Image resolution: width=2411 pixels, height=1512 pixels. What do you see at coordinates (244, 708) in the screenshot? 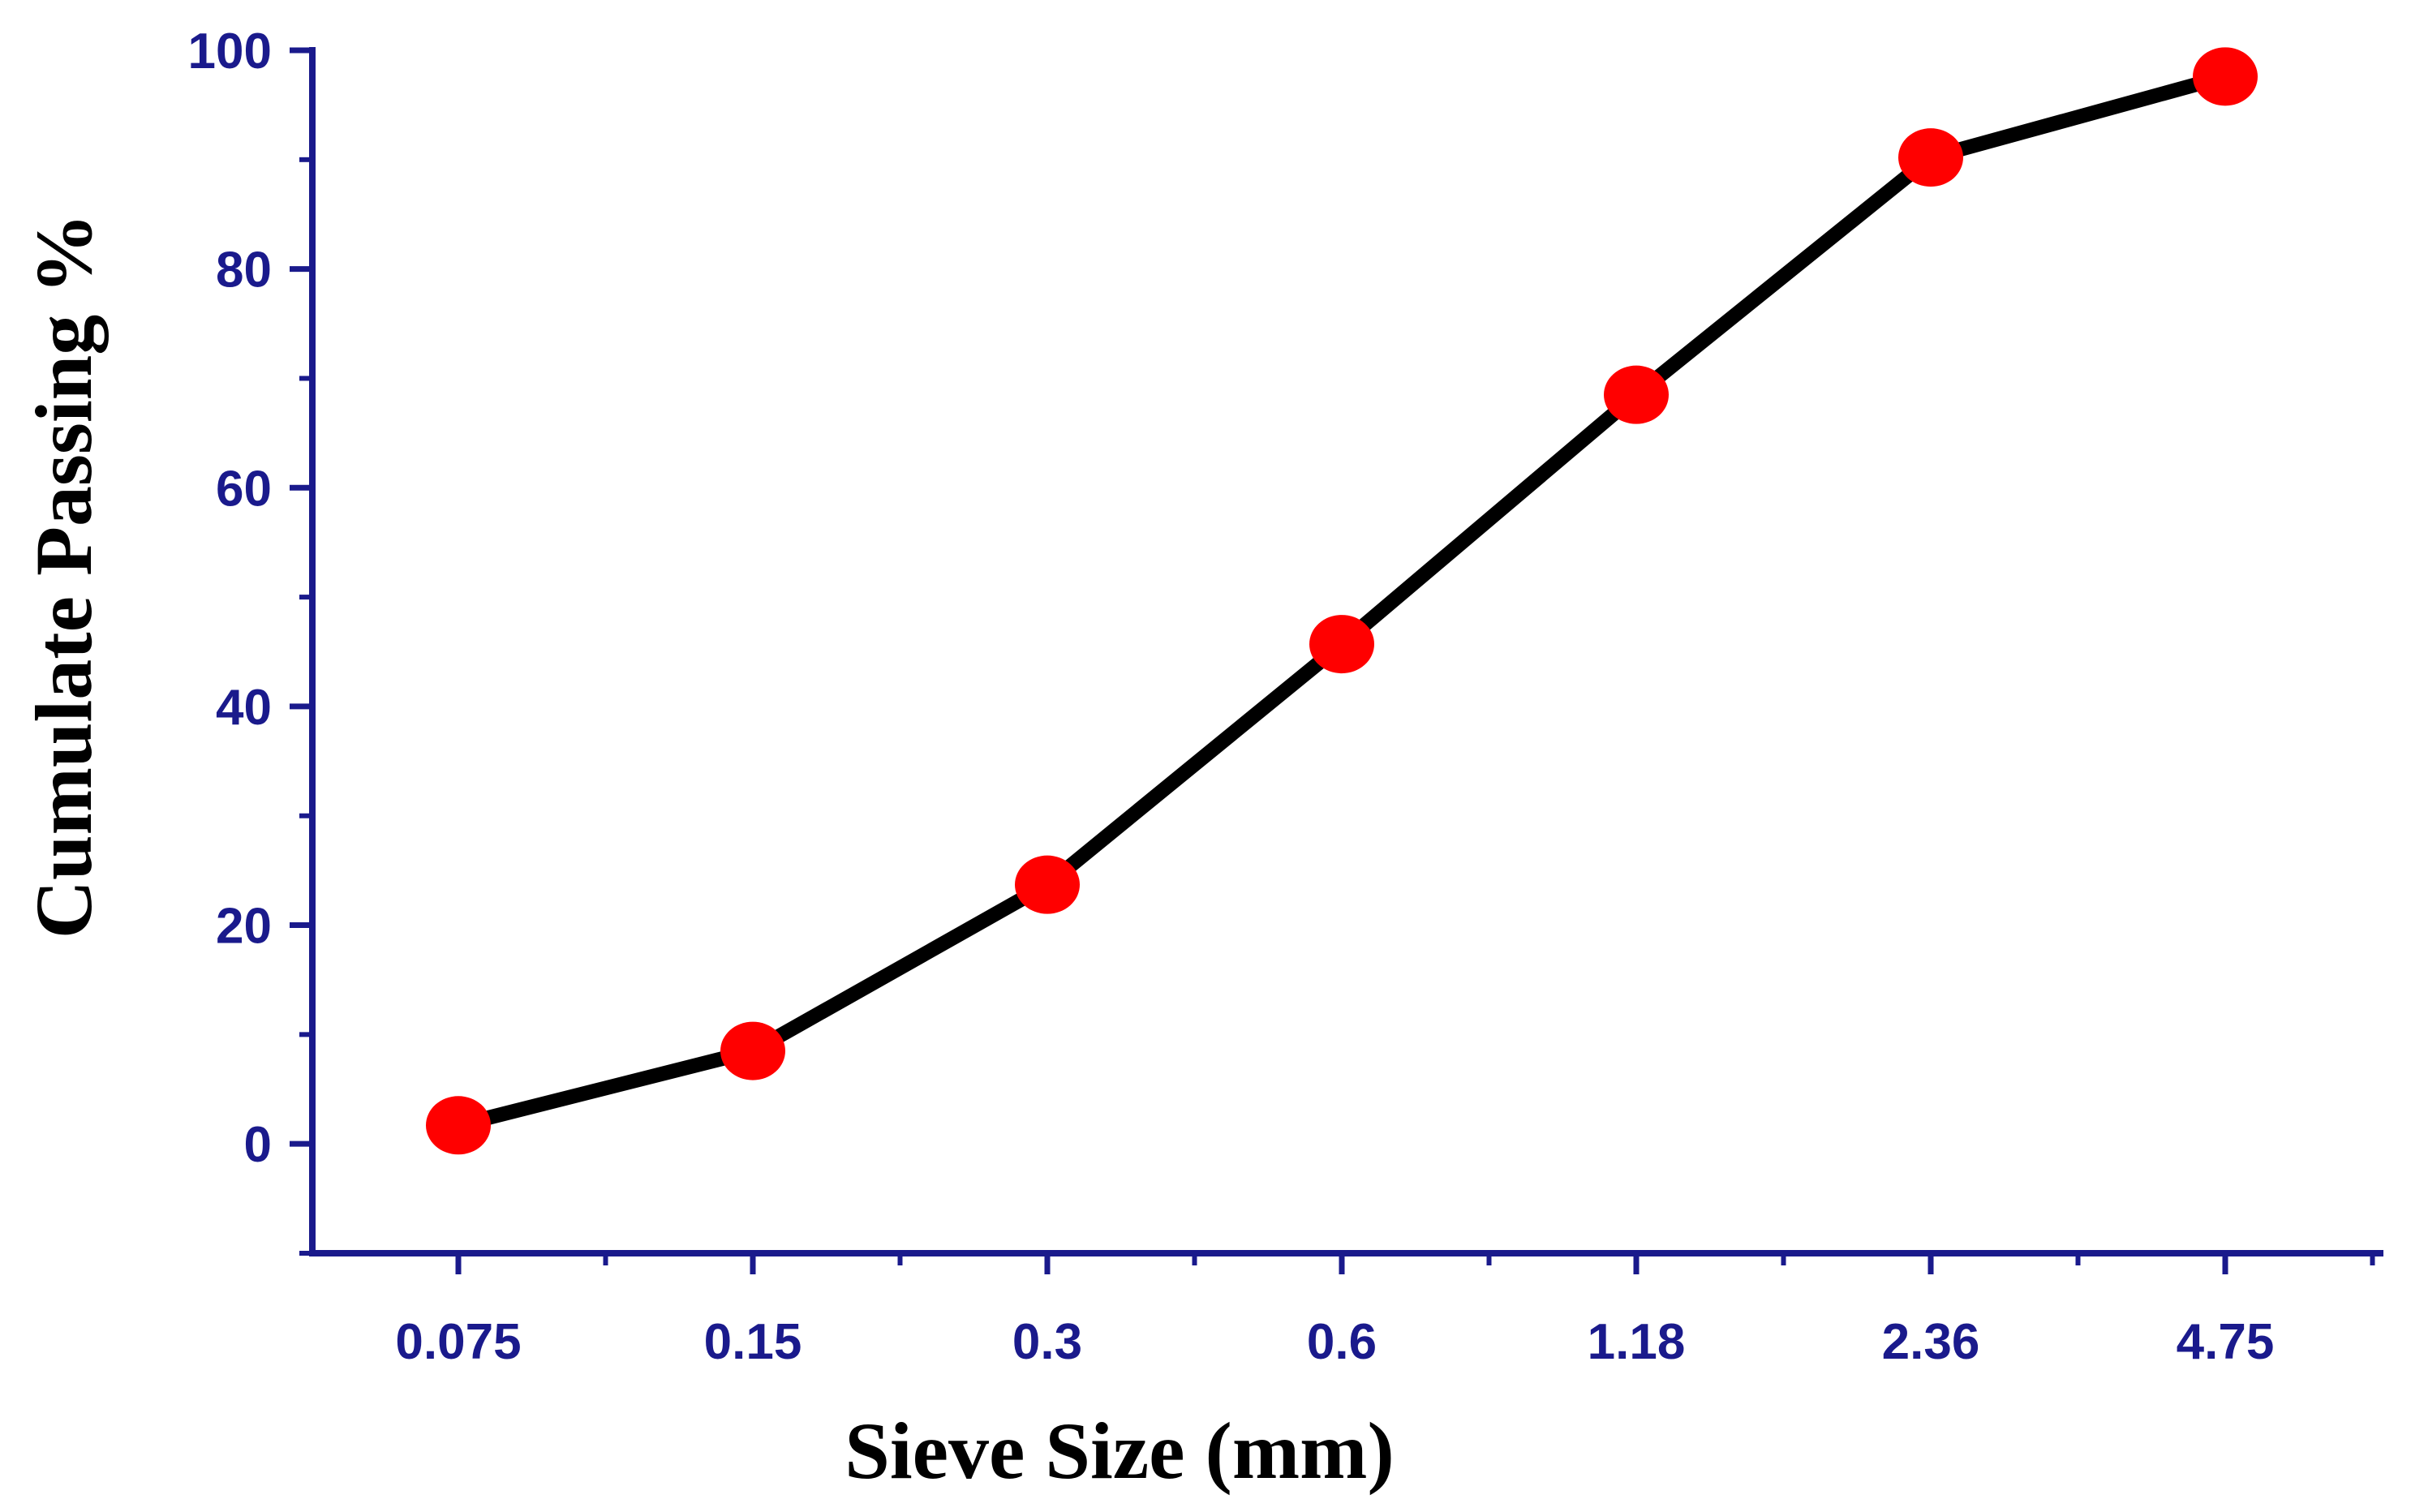
I see `y-tick-label: 40` at bounding box center [244, 708].